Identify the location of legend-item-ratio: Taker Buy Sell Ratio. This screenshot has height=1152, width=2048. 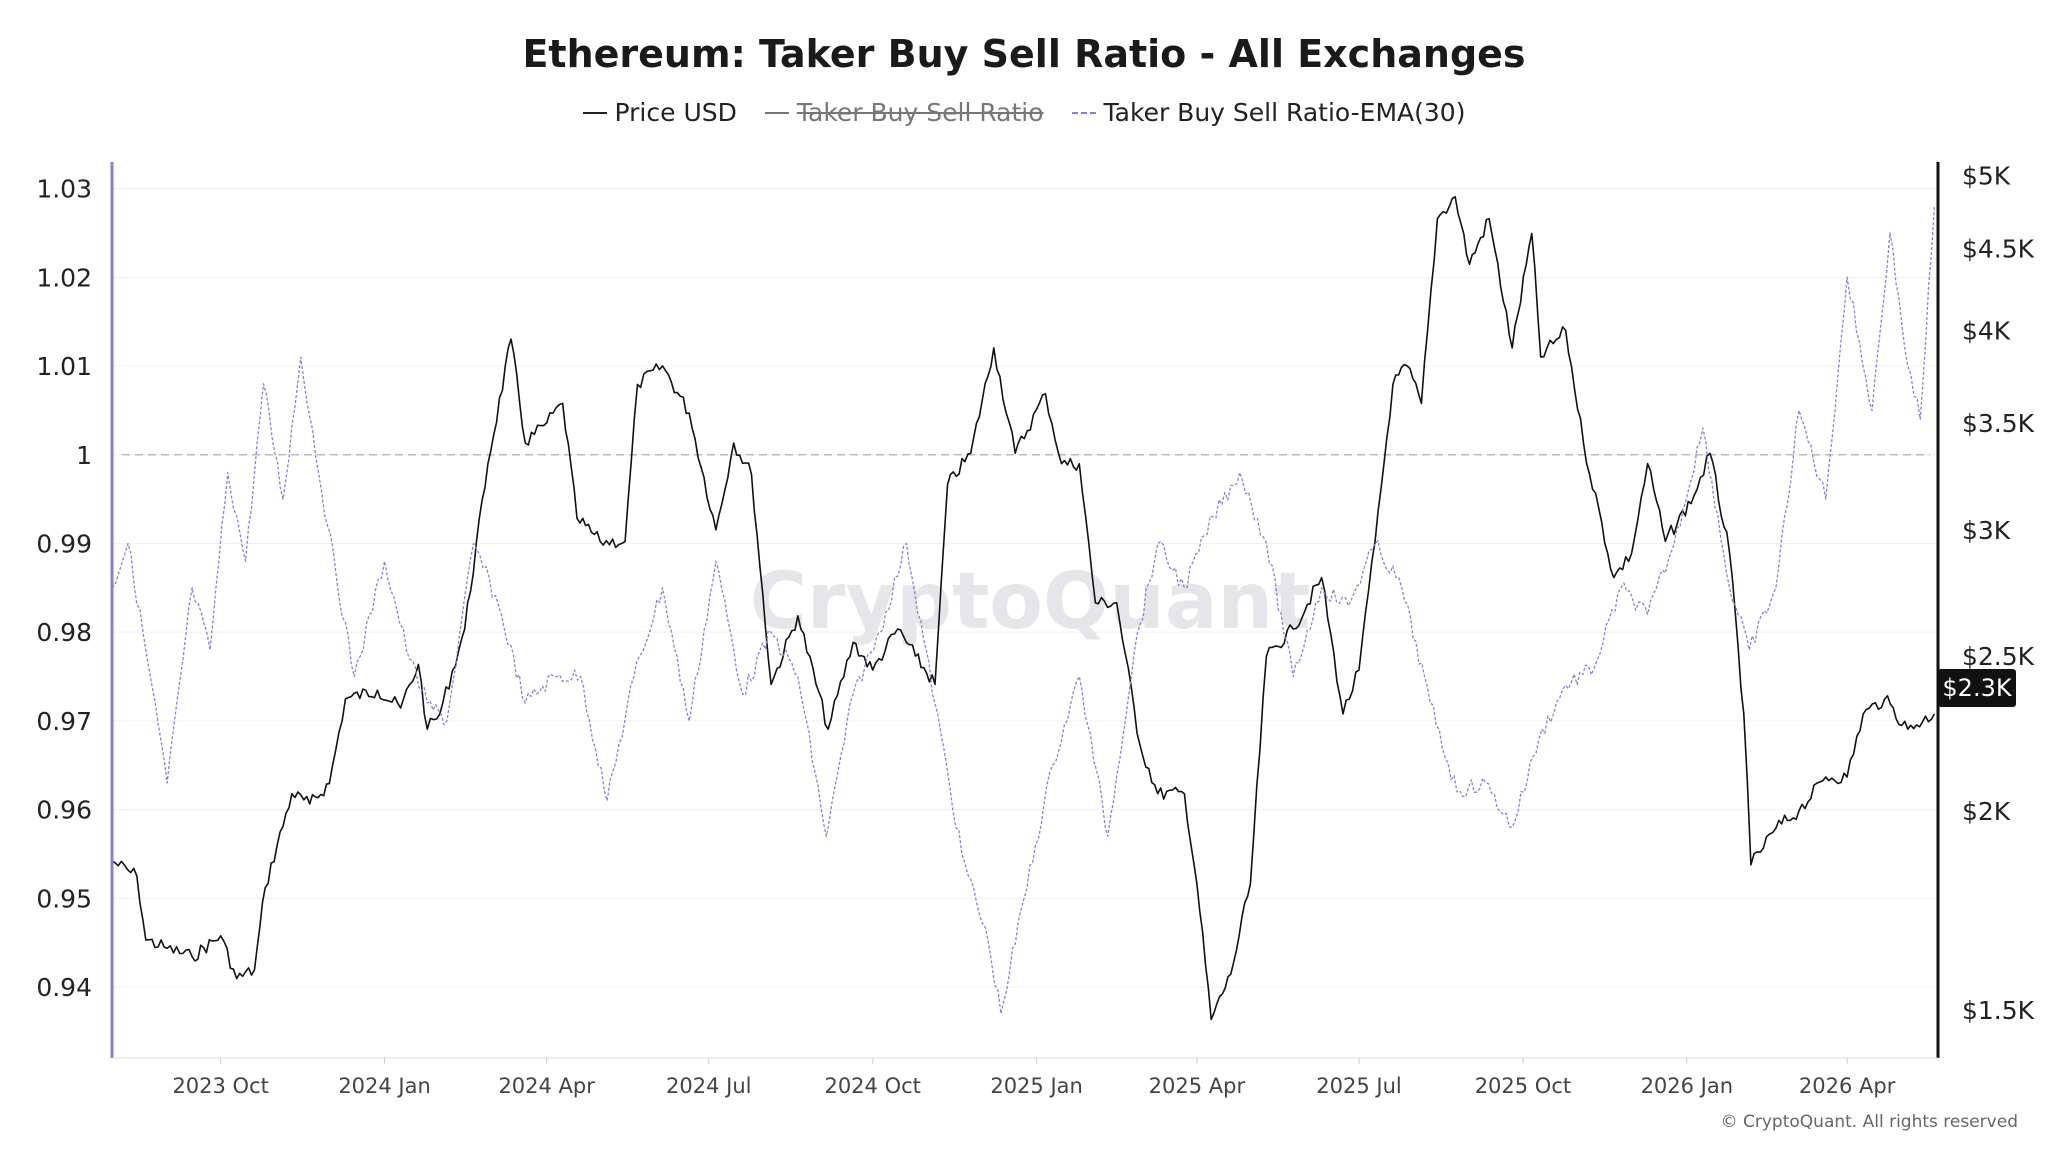
(904, 112).